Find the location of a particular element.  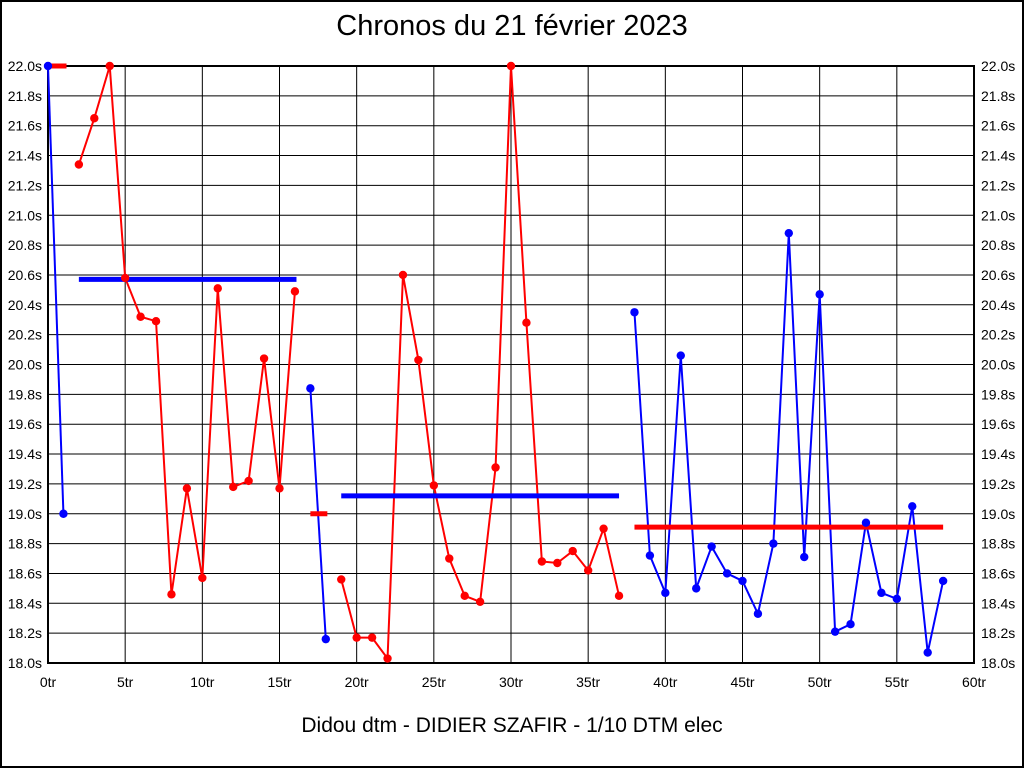

x-tick-label: 30tr is located at coordinates (511, 682).